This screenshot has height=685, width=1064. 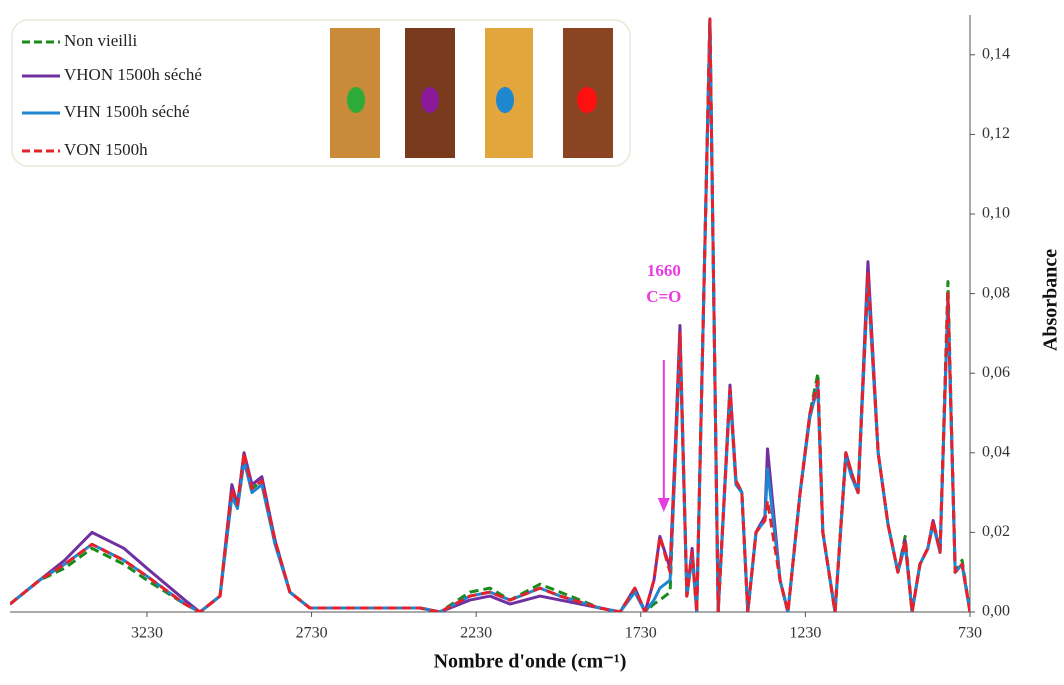 What do you see at coordinates (106, 149) in the screenshot?
I see `legend-label: VON 1500h` at bounding box center [106, 149].